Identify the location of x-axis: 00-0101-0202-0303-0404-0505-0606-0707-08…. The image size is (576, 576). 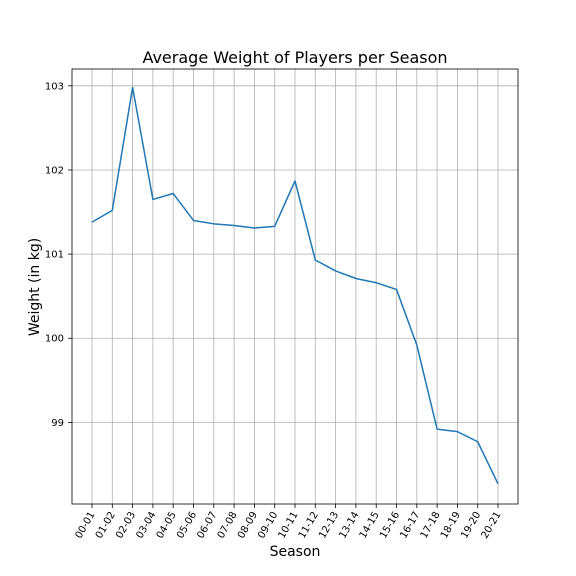
(289, 522).